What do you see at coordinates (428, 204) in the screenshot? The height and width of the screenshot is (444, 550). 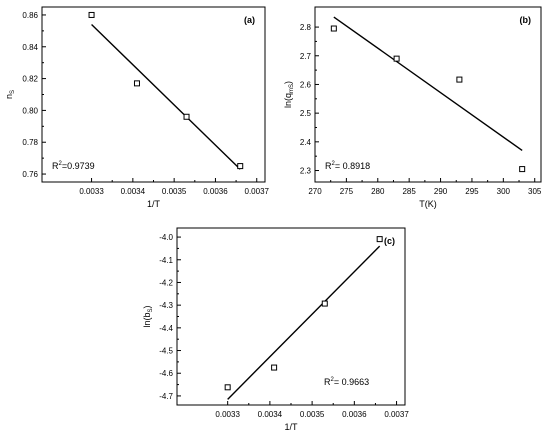 I see `x-axis-label: T(K)` at bounding box center [428, 204].